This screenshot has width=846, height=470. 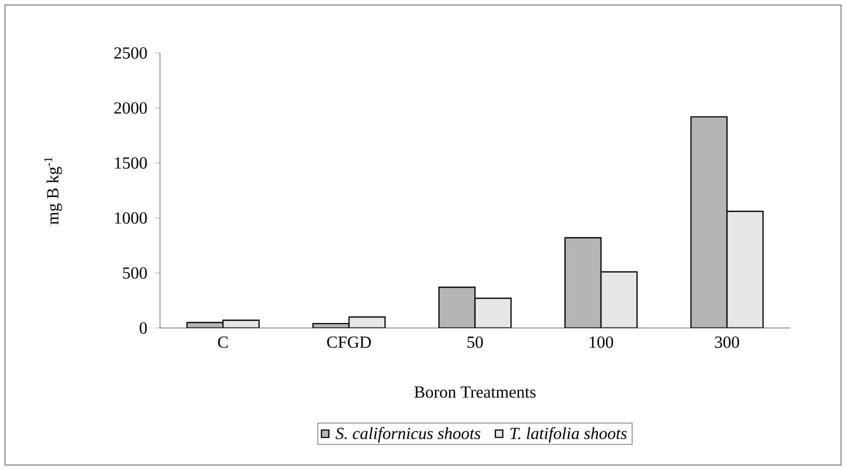 What do you see at coordinates (408, 435) in the screenshot?
I see `legend-label: S. californicus shoots` at bounding box center [408, 435].